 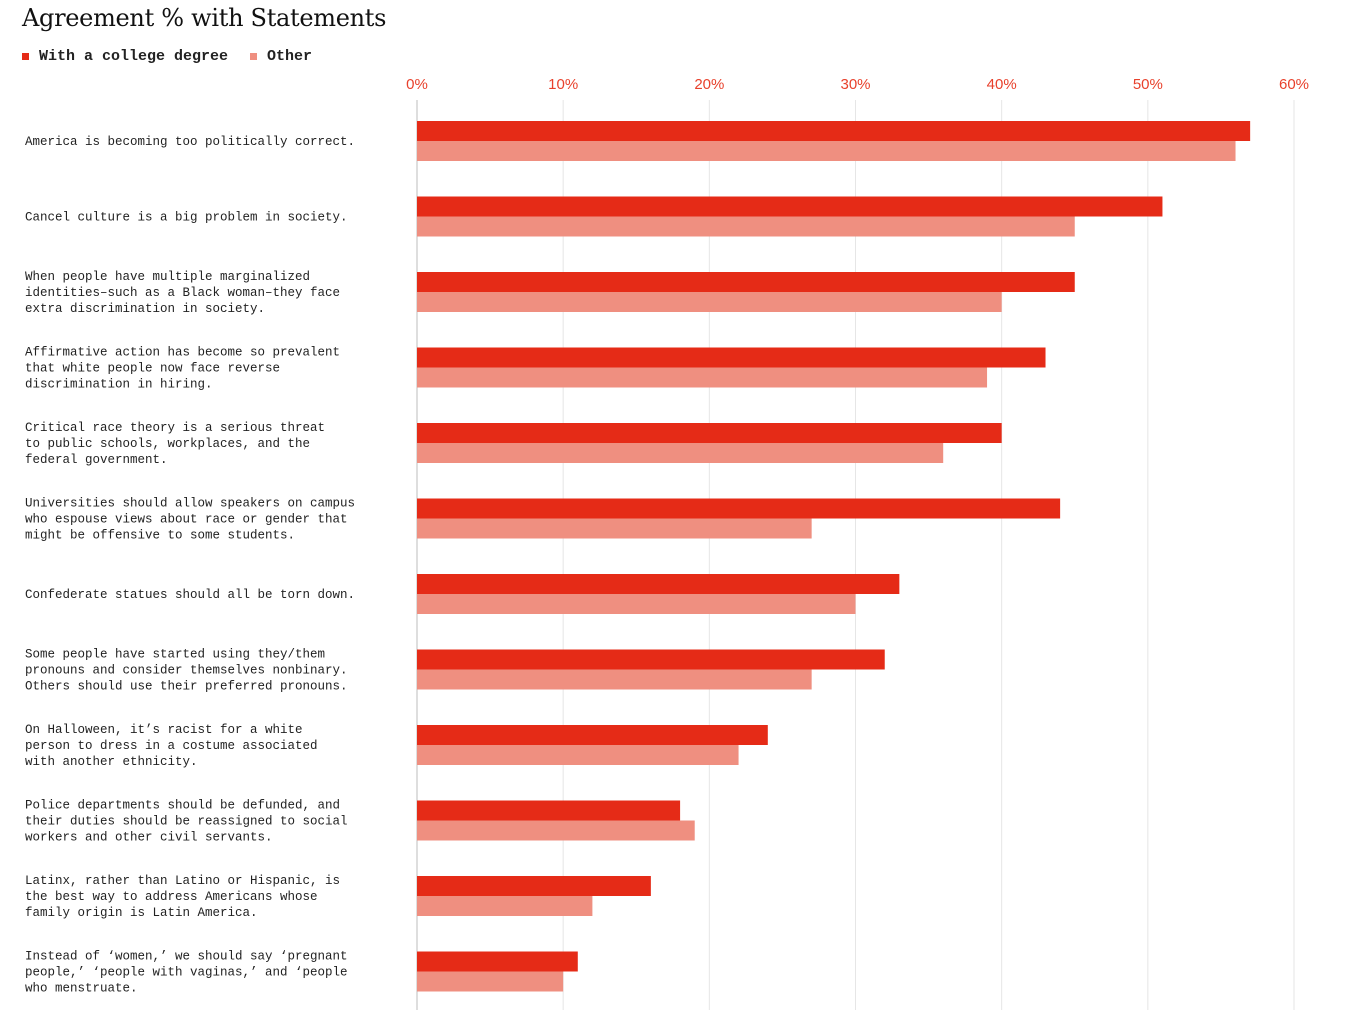 What do you see at coordinates (855, 84) in the screenshot?
I see `x-tick-label: 30%` at bounding box center [855, 84].